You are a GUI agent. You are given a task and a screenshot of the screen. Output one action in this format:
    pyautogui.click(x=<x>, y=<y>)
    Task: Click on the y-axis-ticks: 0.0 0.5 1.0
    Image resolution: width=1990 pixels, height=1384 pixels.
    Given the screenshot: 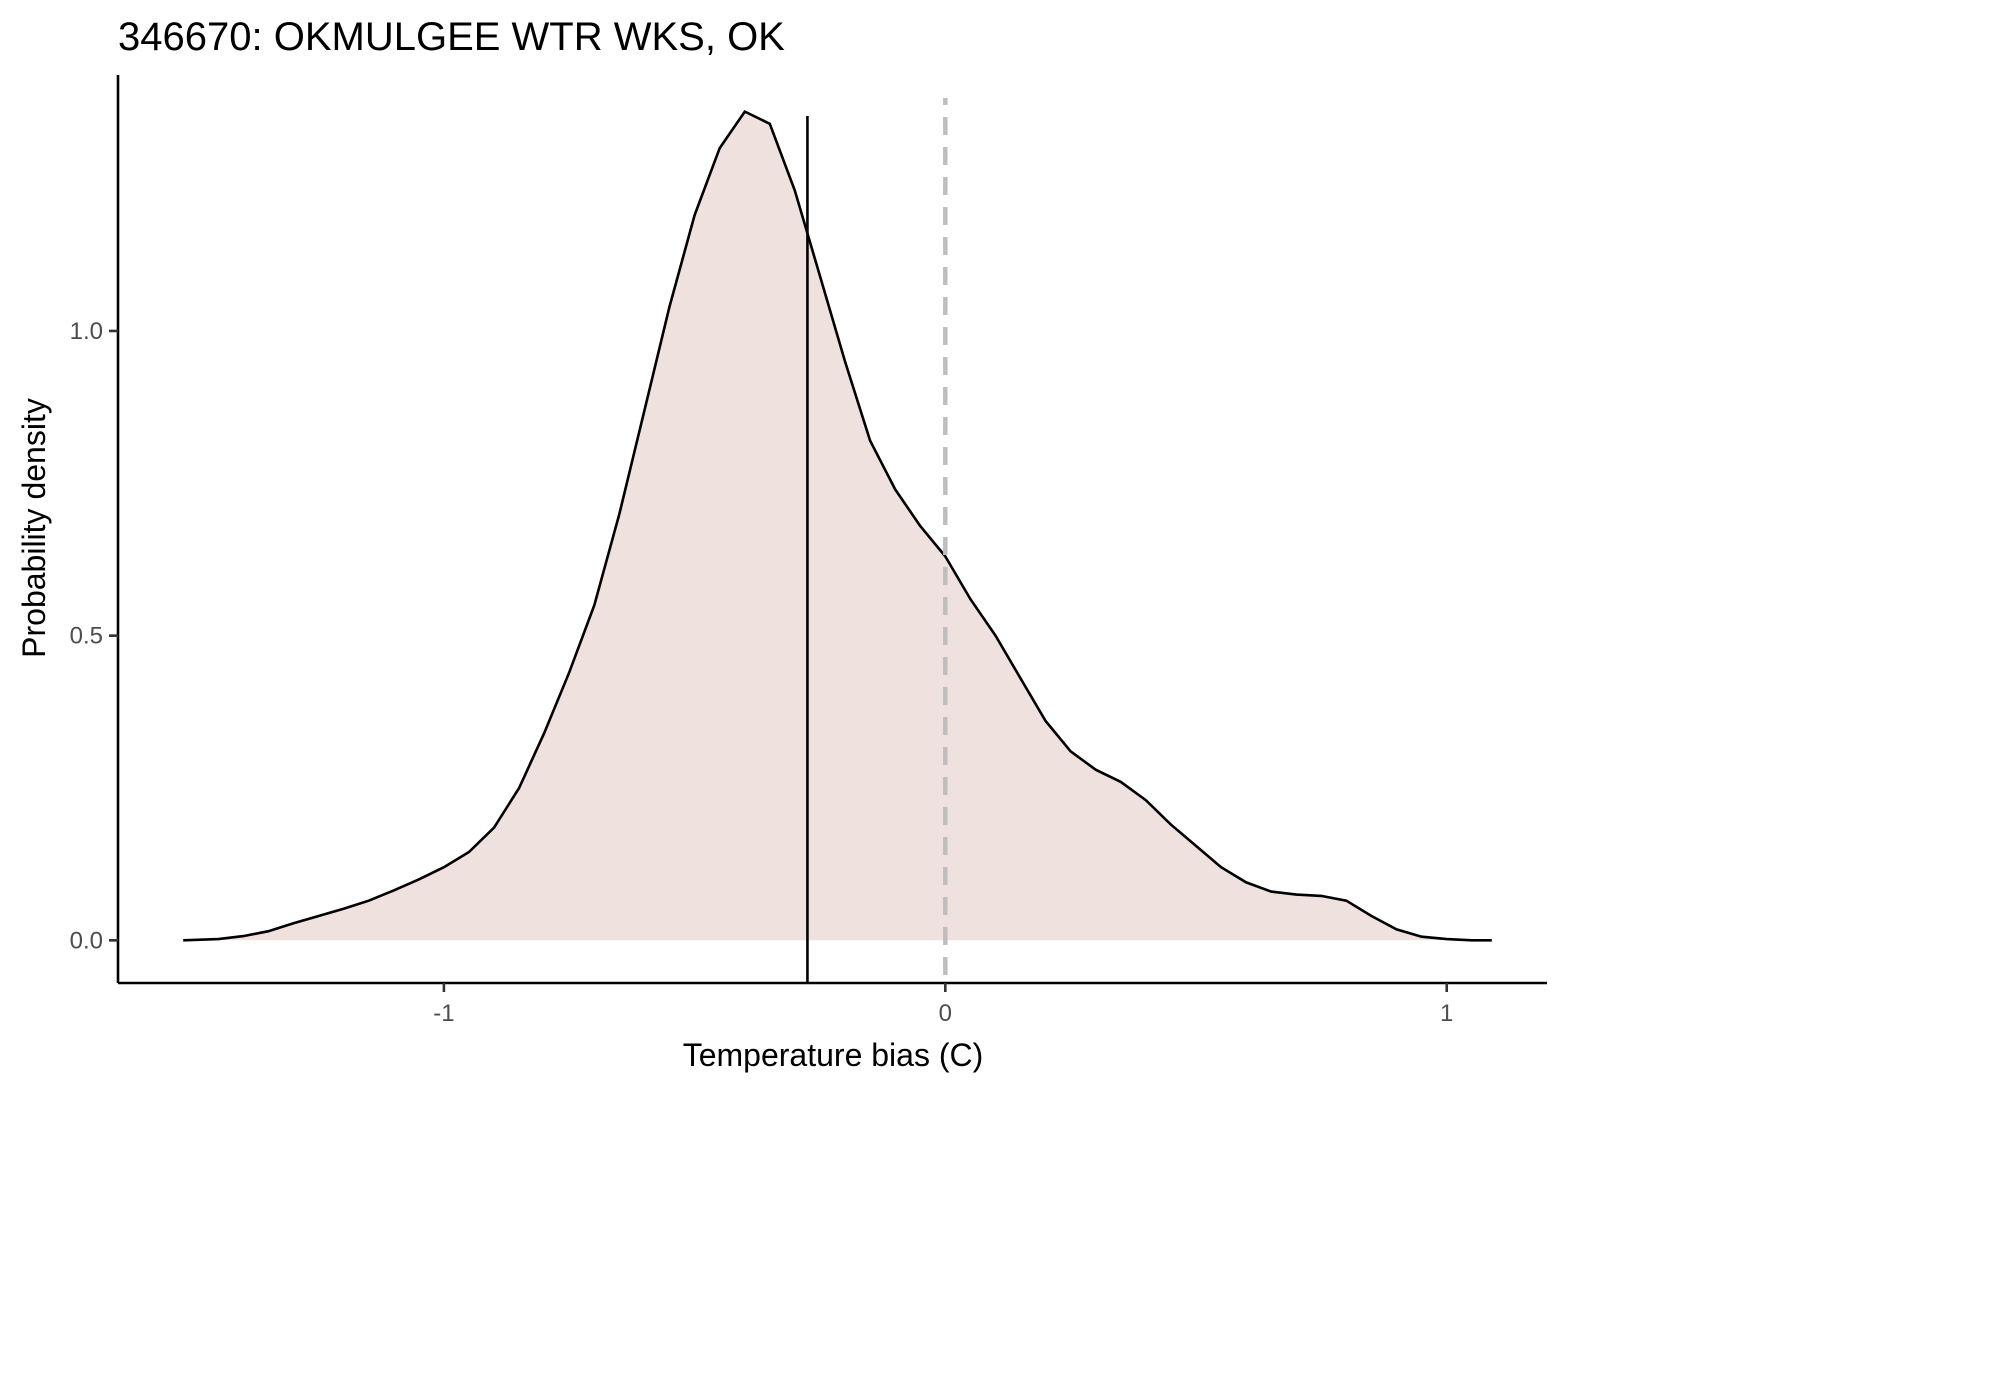 What is the action you would take?
    pyautogui.click(x=94, y=636)
    